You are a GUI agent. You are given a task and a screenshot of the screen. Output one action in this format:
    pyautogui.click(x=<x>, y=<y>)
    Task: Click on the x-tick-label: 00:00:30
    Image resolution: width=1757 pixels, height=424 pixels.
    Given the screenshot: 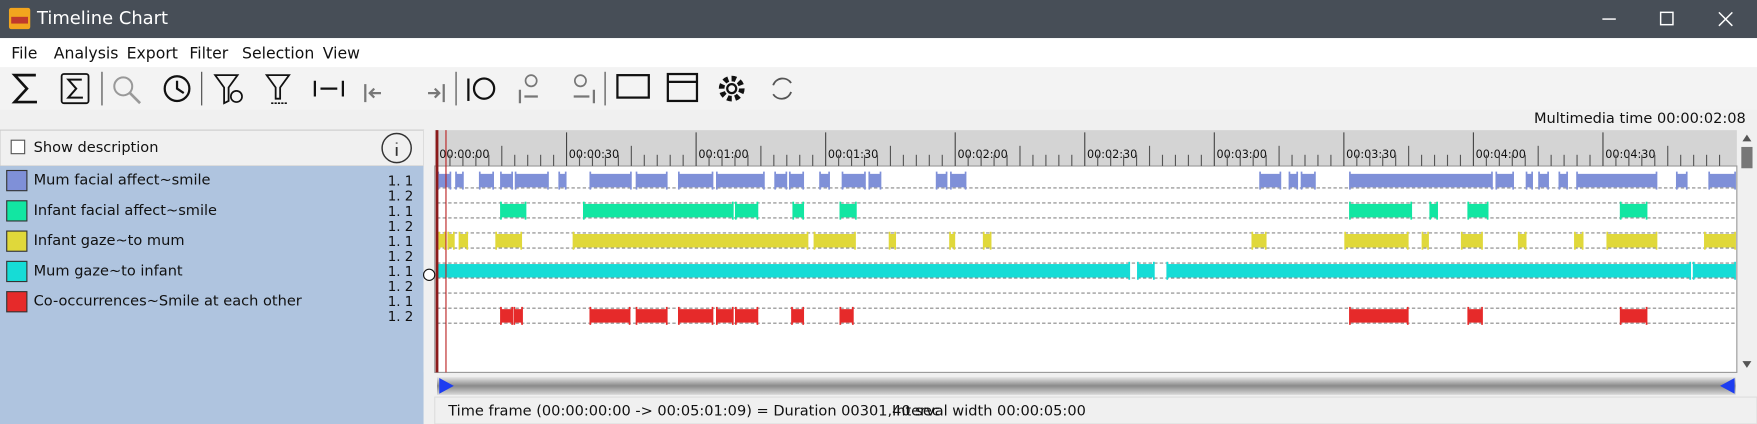 What is the action you would take?
    pyautogui.click(x=594, y=154)
    